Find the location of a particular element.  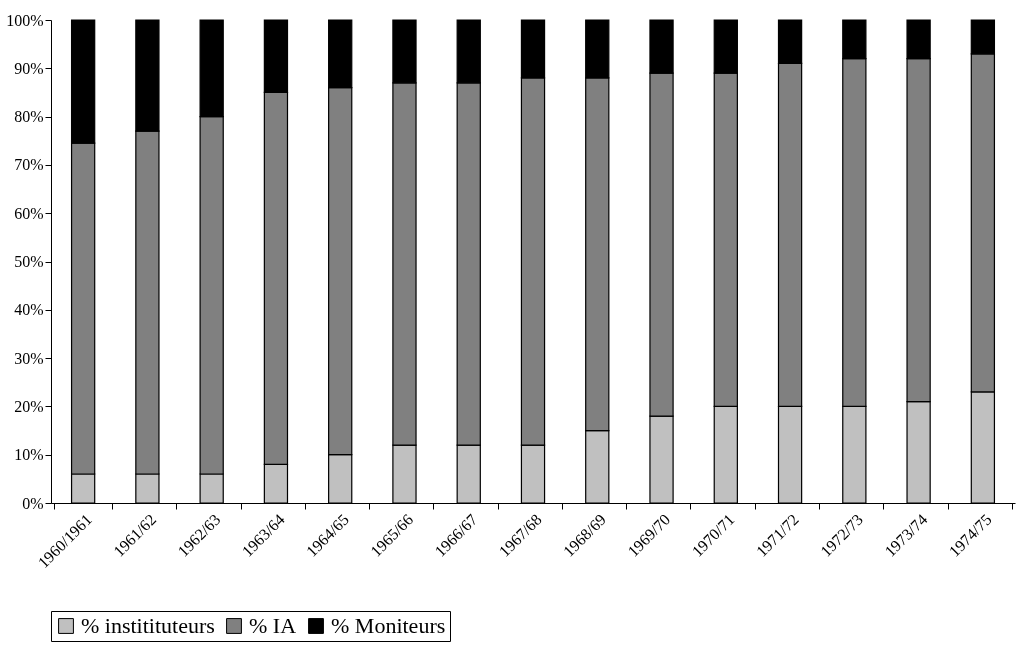

y-tick-label: 50% is located at coordinates (29, 261).